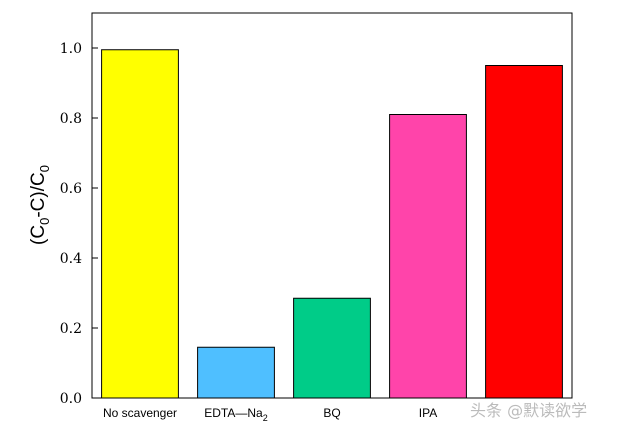 This screenshot has height=431, width=632. Describe the element at coordinates (71, 329) in the screenshot. I see `y-tick-label: 0.2` at that location.